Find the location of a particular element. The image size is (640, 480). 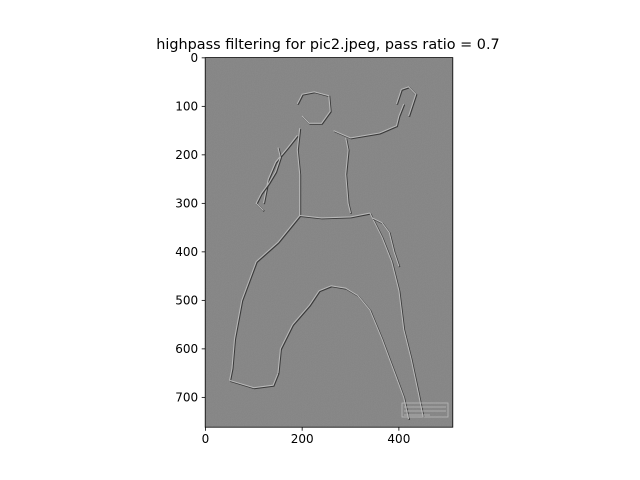

edge-right-leg-outer is located at coordinates (396, 314).